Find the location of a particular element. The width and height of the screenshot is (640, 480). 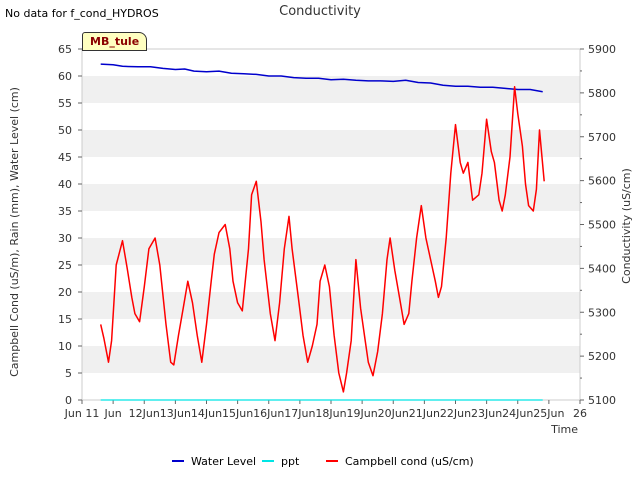

chart-title: Conductivity is located at coordinates (320, 11).